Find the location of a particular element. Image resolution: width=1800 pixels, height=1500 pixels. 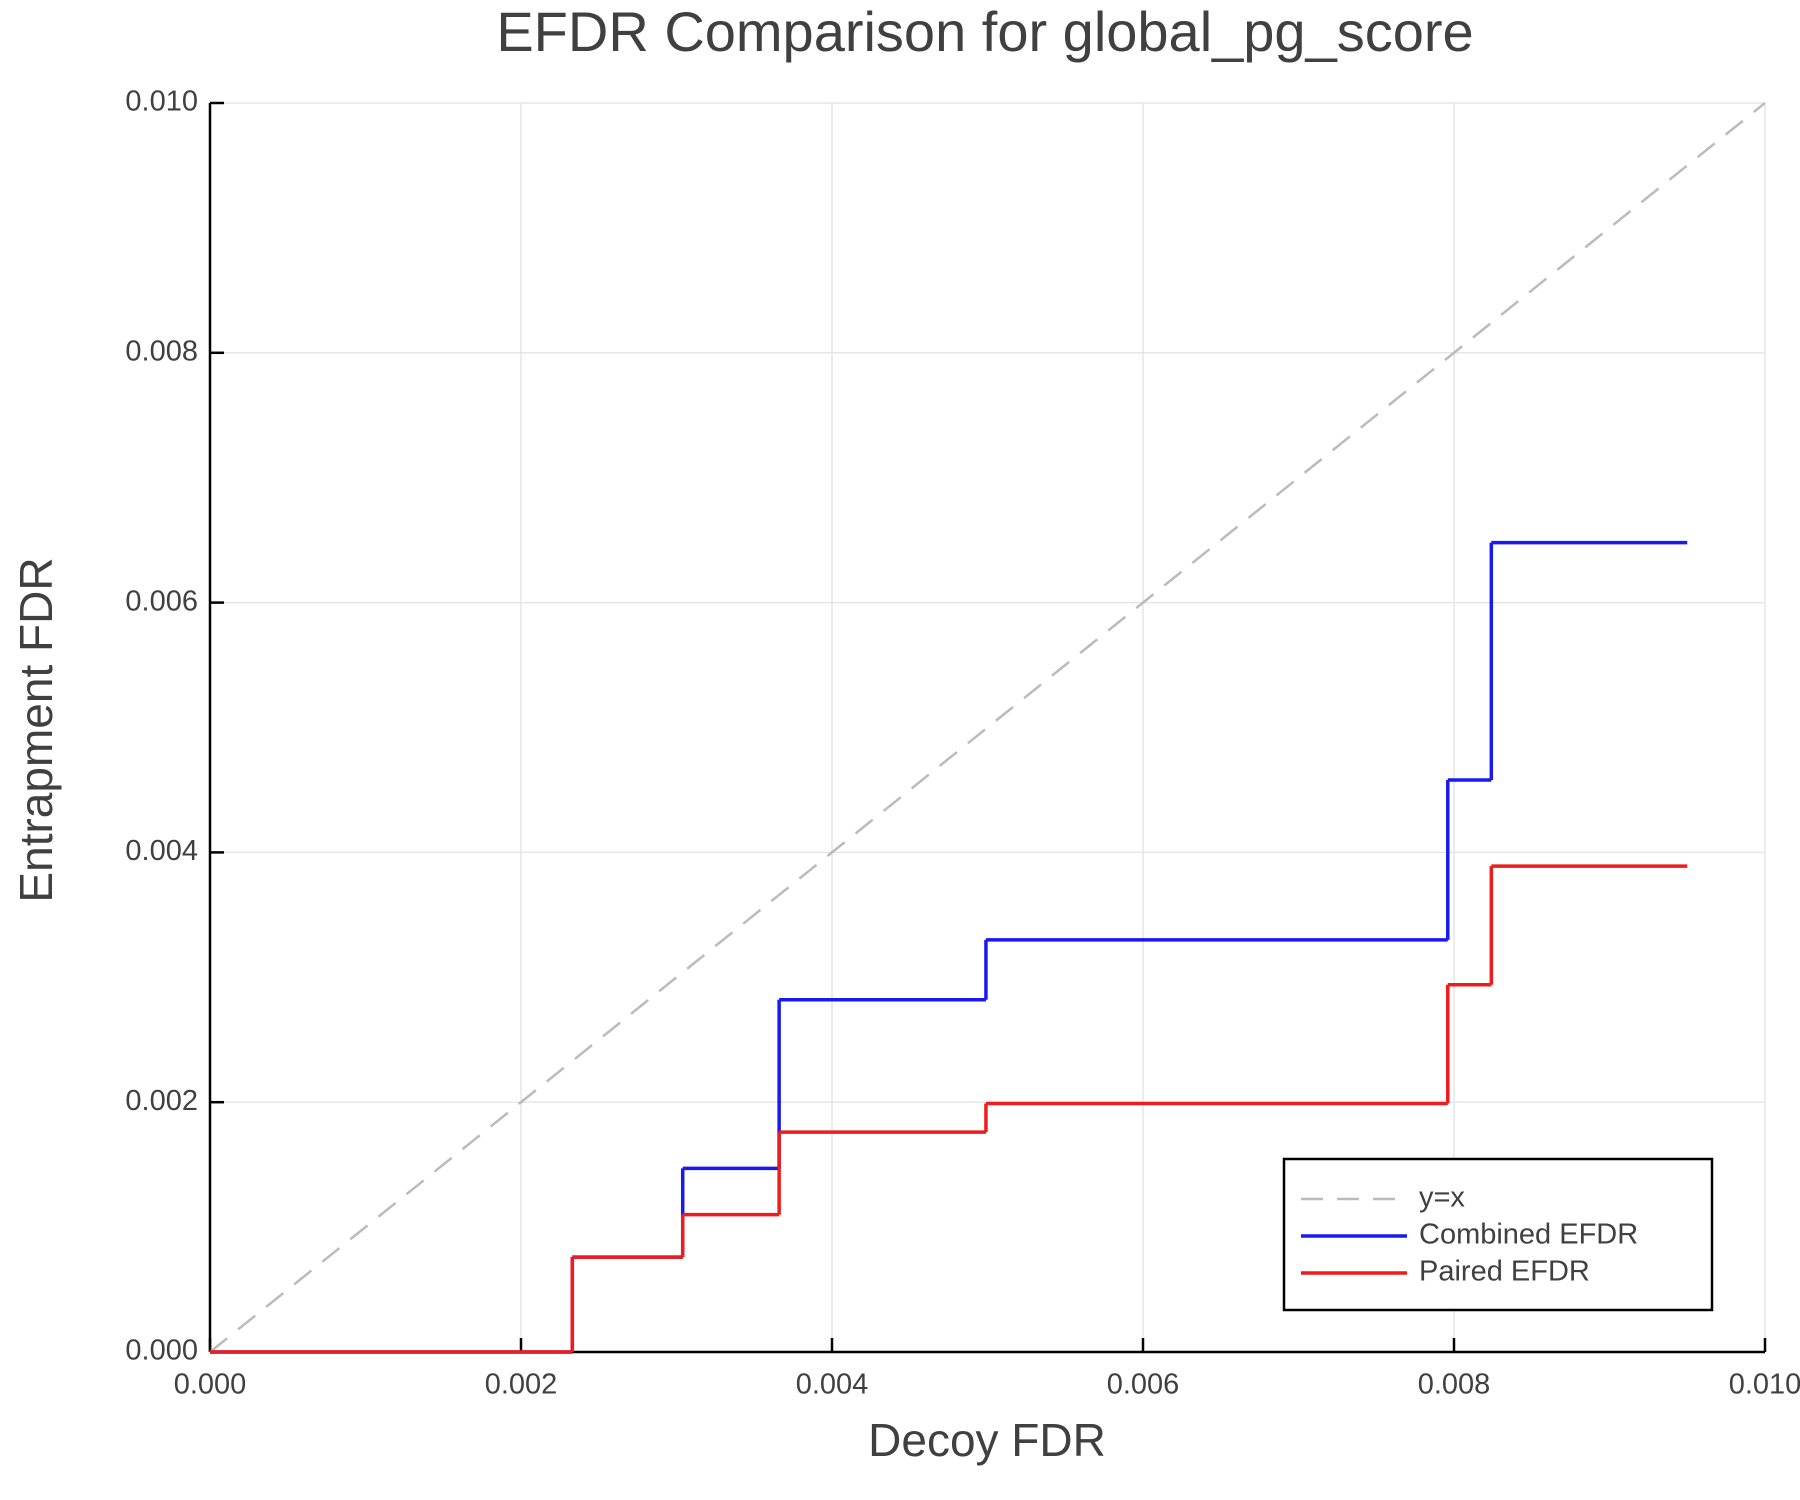

x-tick-label: 0.008 is located at coordinates (1454, 1385).